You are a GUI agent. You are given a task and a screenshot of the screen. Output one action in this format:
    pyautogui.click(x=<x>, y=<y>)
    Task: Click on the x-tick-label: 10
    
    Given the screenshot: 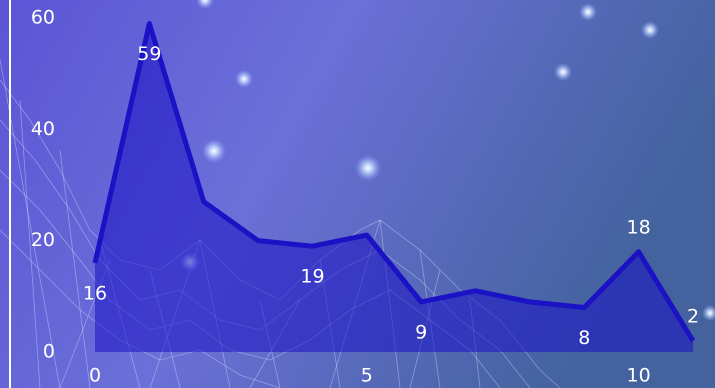 What is the action you would take?
    pyautogui.click(x=639, y=376)
    